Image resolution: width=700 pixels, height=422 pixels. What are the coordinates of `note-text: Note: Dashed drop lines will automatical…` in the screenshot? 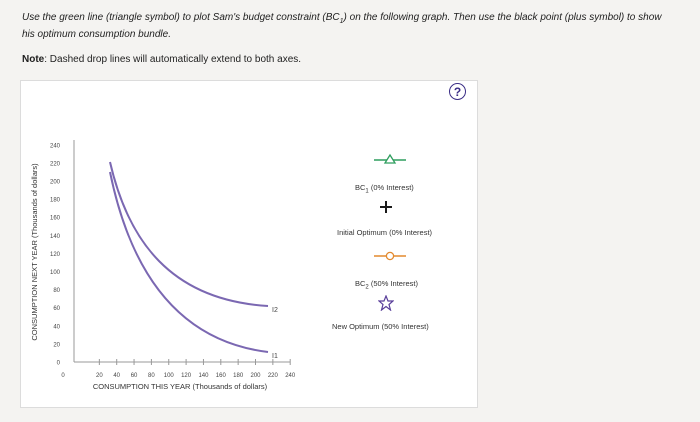 It's located at (162, 59).